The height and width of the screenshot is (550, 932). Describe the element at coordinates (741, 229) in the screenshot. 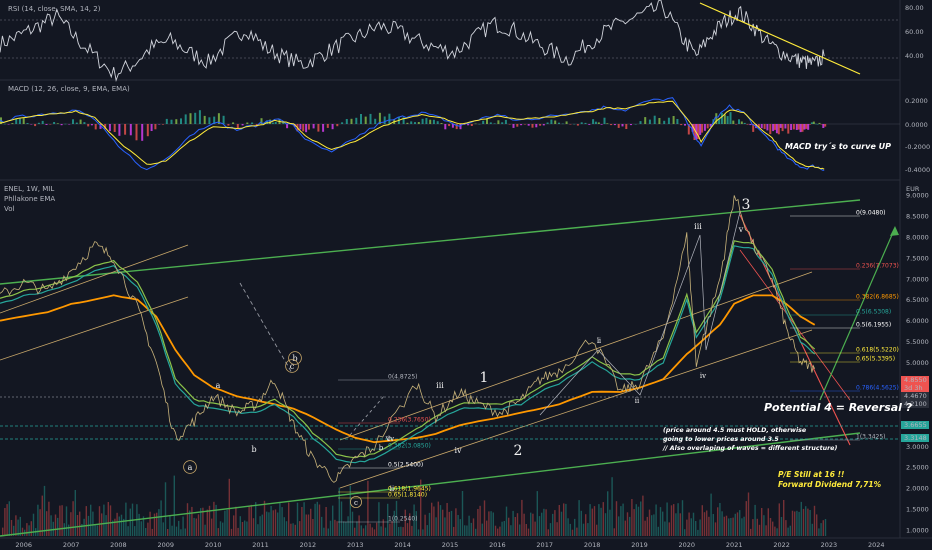

I see `wave-label: v` at that location.